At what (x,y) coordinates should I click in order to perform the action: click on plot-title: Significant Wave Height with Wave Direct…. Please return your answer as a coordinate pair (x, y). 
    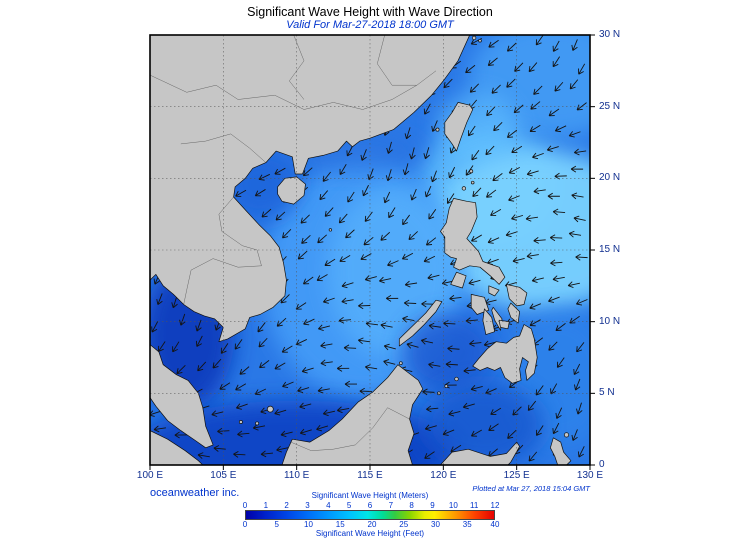
    Looking at the image, I should click on (370, 12).